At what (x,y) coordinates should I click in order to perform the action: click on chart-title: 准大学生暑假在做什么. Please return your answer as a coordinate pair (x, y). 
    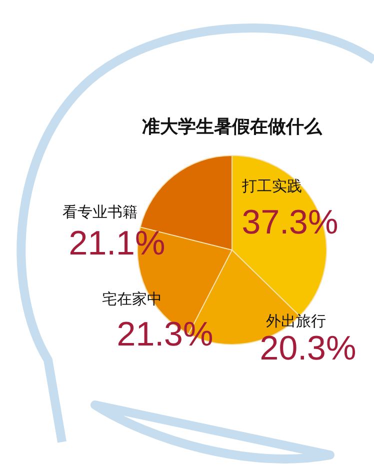
    Looking at the image, I should click on (232, 127).